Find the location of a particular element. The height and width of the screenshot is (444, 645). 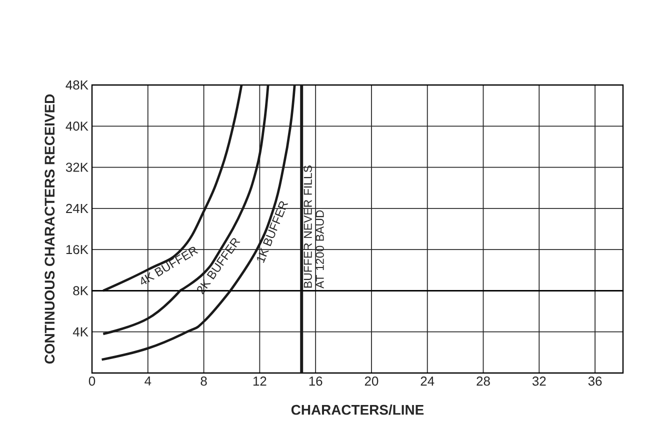

x-tick-label: 12 is located at coordinates (259, 381).